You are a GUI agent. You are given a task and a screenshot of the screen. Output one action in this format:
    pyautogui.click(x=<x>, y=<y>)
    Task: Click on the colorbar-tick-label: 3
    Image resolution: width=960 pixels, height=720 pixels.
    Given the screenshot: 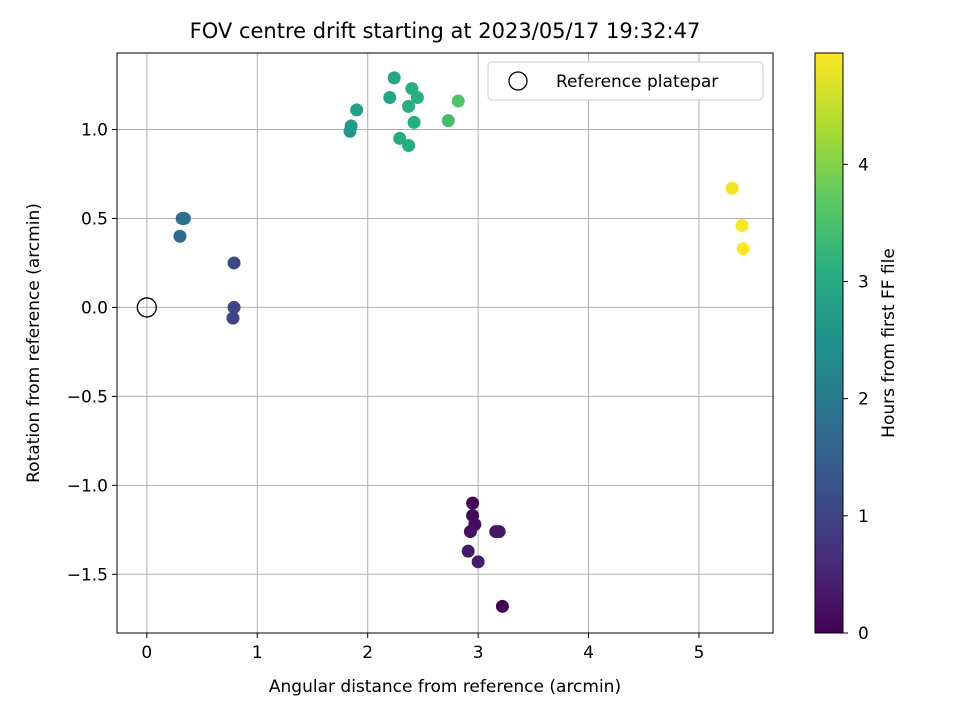 What is the action you would take?
    pyautogui.click(x=863, y=282)
    